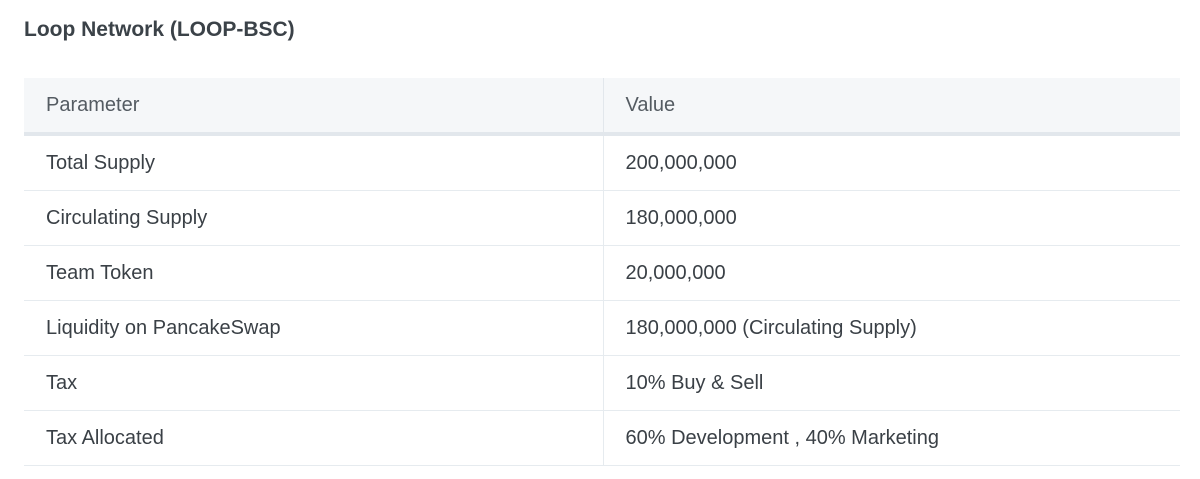  What do you see at coordinates (313, 218) in the screenshot?
I see `parameter-cell: Circulating Supply` at bounding box center [313, 218].